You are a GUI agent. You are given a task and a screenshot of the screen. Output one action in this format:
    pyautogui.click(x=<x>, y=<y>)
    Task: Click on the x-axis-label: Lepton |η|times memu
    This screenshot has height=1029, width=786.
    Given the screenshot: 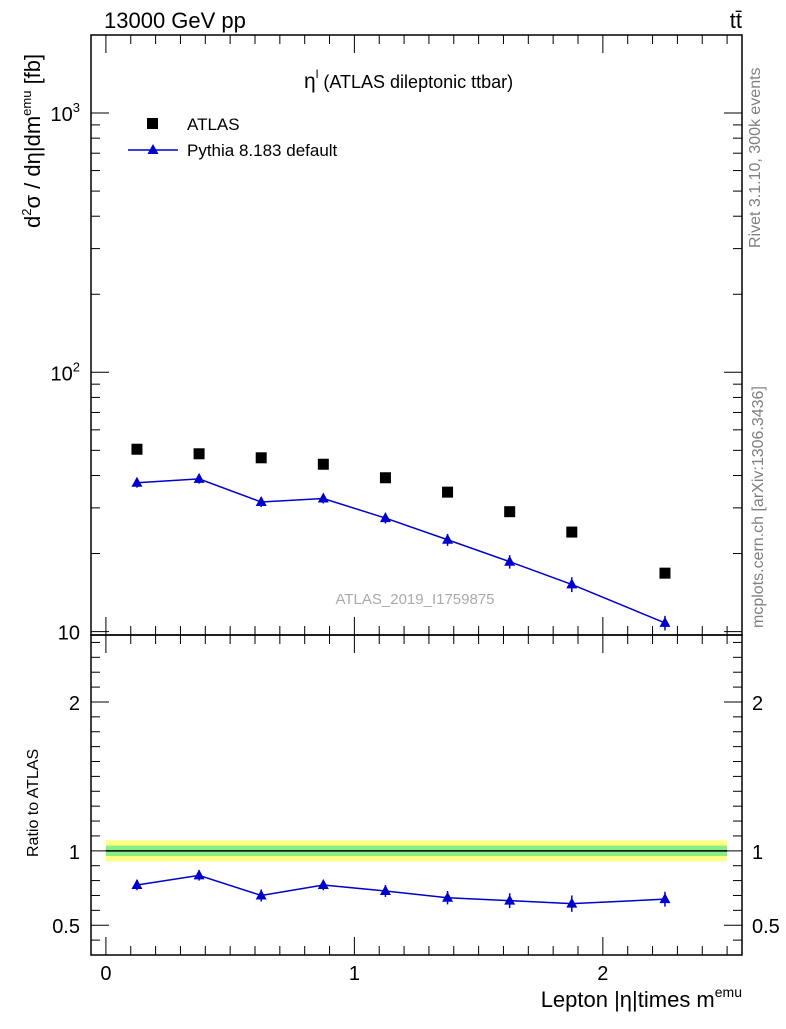 What is the action you would take?
    pyautogui.click(x=641, y=998)
    